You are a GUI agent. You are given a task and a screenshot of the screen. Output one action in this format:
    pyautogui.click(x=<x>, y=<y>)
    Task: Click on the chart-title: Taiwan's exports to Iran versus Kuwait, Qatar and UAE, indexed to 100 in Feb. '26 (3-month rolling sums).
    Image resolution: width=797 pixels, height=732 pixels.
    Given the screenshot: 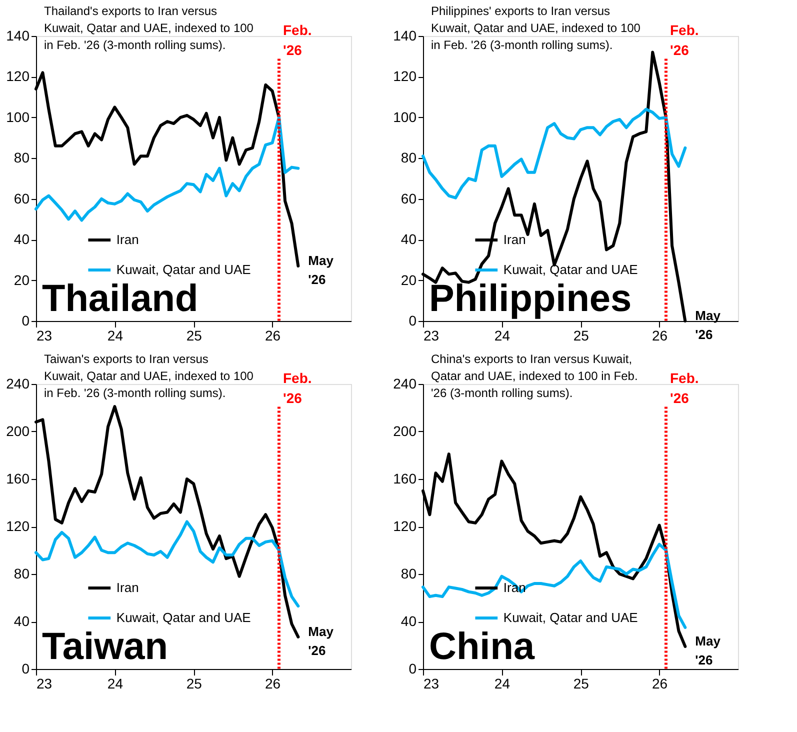 What is the action you would take?
    pyautogui.click(x=149, y=376)
    